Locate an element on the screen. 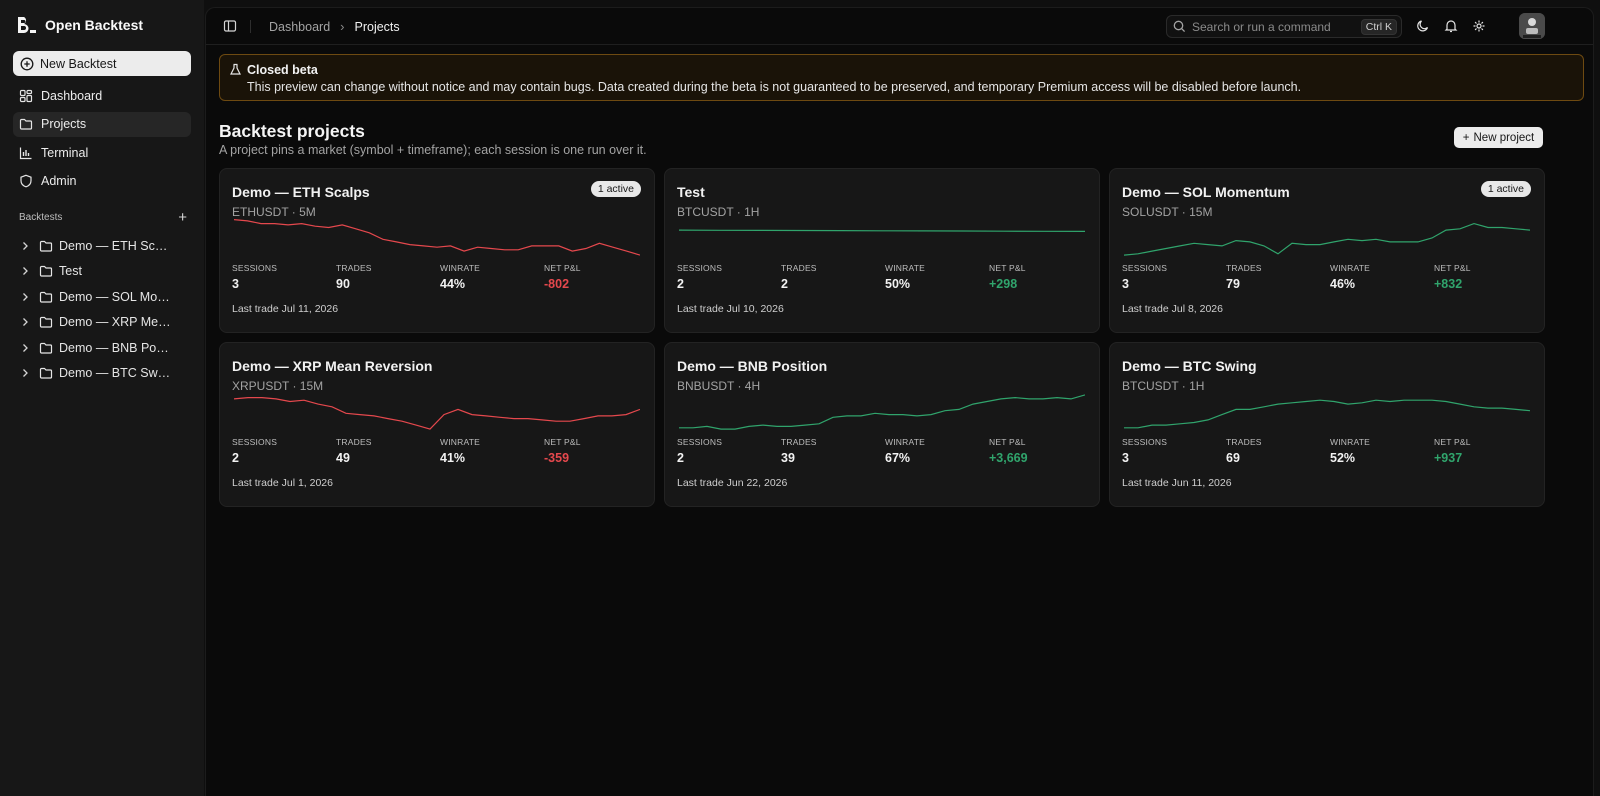  tree-item: Demo — ETH Scalps is located at coordinates (104, 246).